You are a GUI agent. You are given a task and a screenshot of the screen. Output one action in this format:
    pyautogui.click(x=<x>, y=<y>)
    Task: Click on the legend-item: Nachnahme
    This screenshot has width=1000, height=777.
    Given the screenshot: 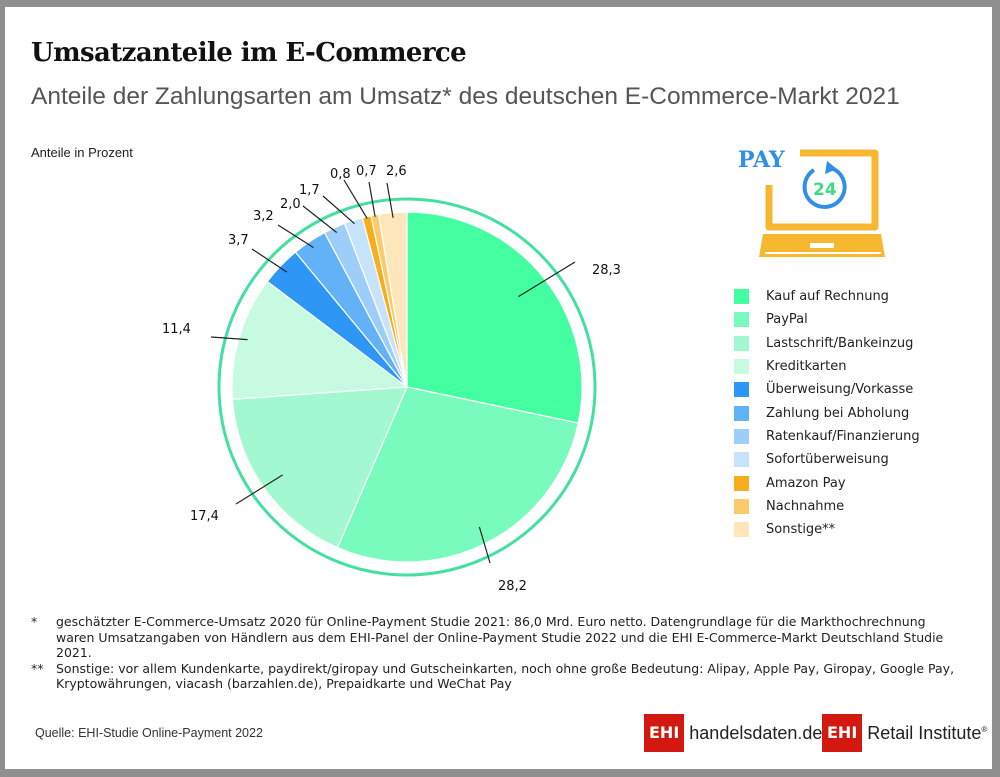 What is the action you would take?
    pyautogui.click(x=827, y=506)
    